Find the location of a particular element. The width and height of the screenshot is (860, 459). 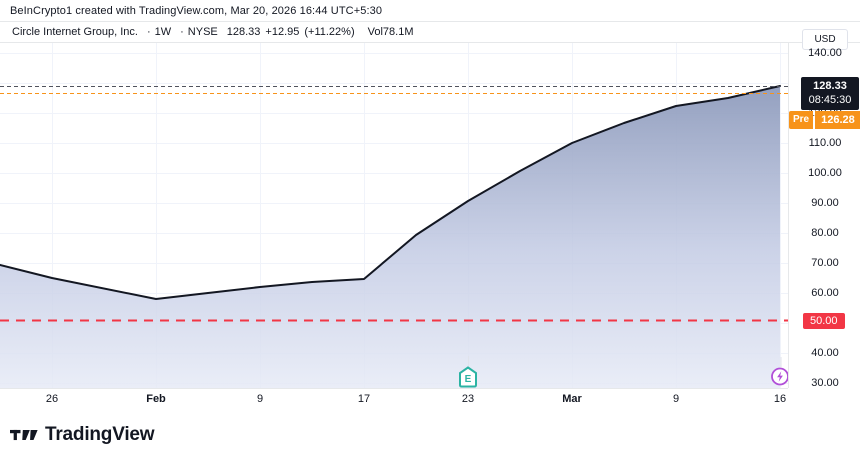

pre-market-label: Pre is located at coordinates (801, 120).